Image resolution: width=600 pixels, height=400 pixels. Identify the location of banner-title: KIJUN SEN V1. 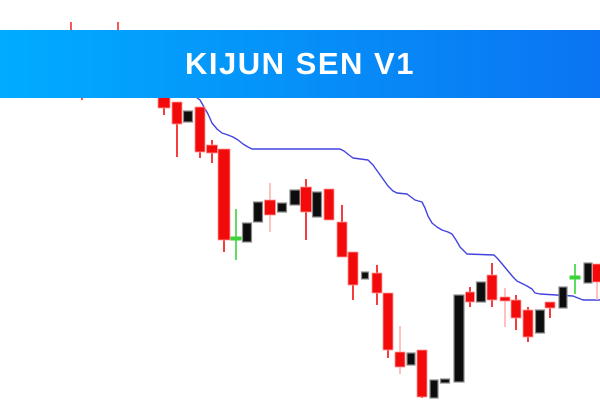
(300, 63).